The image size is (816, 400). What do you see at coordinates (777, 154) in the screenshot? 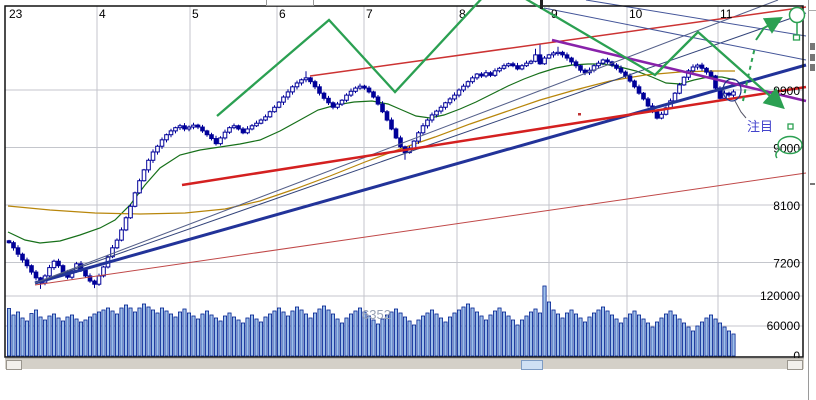
I see `target-loop-tail` at bounding box center [777, 154].